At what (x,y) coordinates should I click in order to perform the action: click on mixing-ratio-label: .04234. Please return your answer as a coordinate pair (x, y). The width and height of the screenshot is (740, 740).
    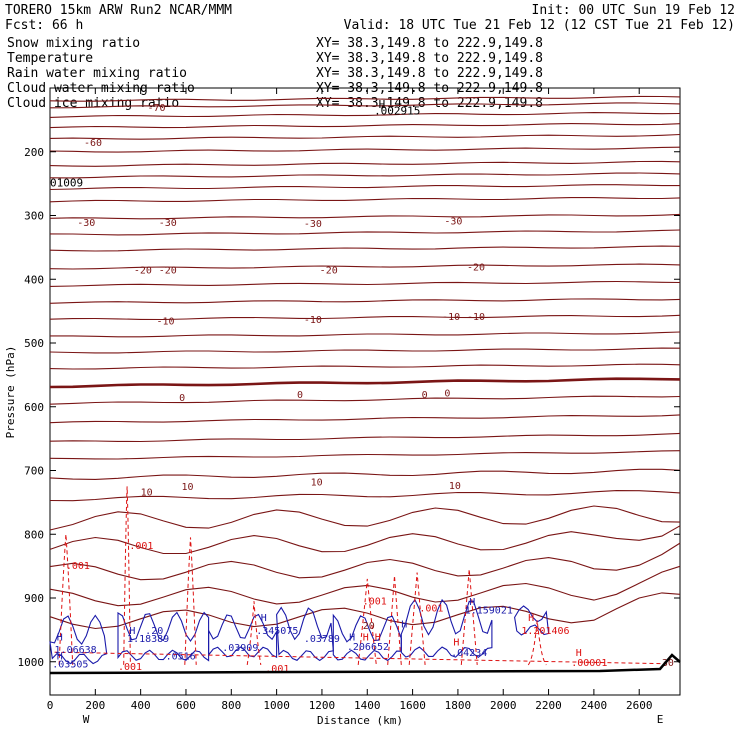
    Looking at the image, I should click on (469, 653).